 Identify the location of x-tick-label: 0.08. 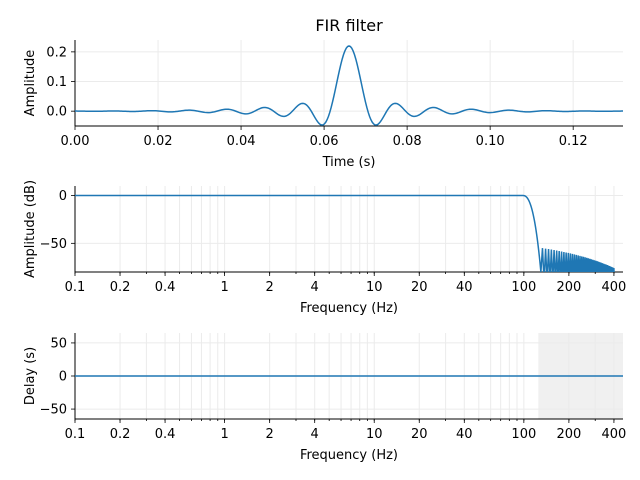
(407, 141).